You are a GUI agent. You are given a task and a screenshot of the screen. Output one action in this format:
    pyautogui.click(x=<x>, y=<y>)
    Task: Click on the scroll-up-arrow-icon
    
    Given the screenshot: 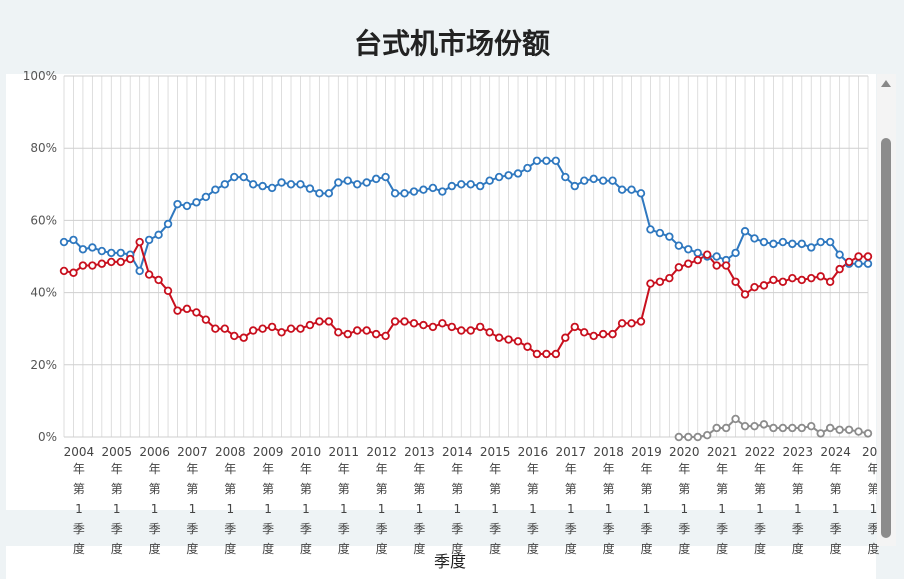 What is the action you would take?
    pyautogui.click(x=886, y=83)
    